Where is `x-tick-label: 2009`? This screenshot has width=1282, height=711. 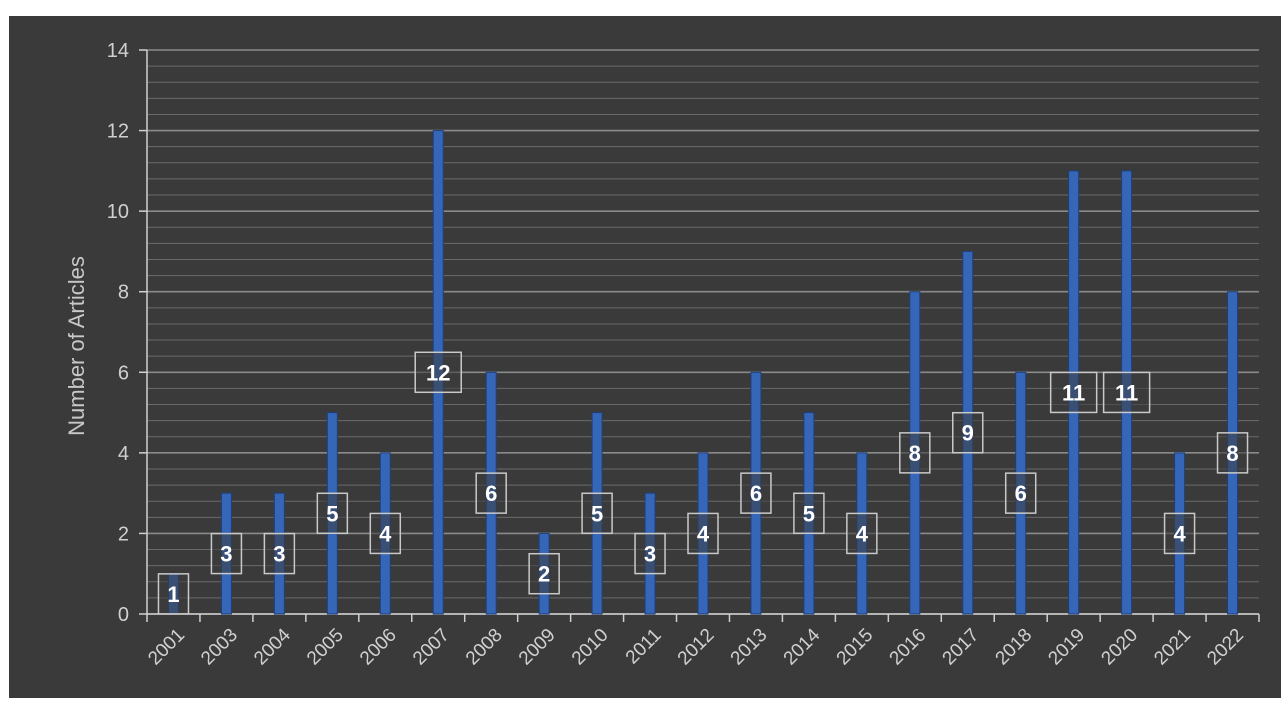
x-tick-label: 2009 is located at coordinates (537, 647).